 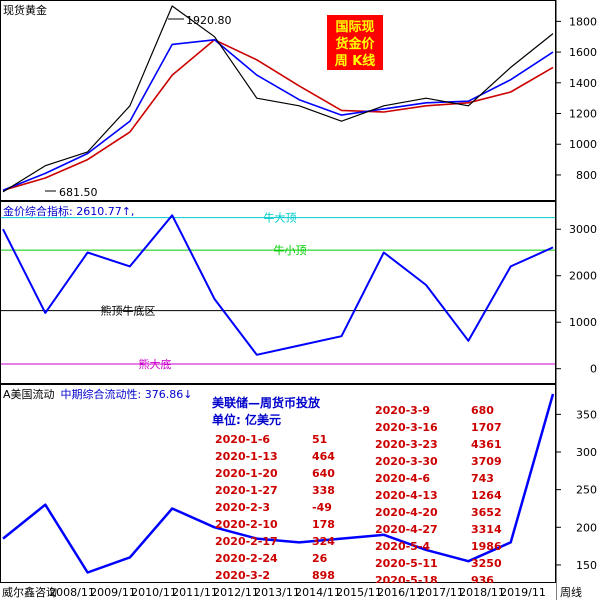 What do you see at coordinates (486, 444) in the screenshot?
I see `table-value: 4361` at bounding box center [486, 444].